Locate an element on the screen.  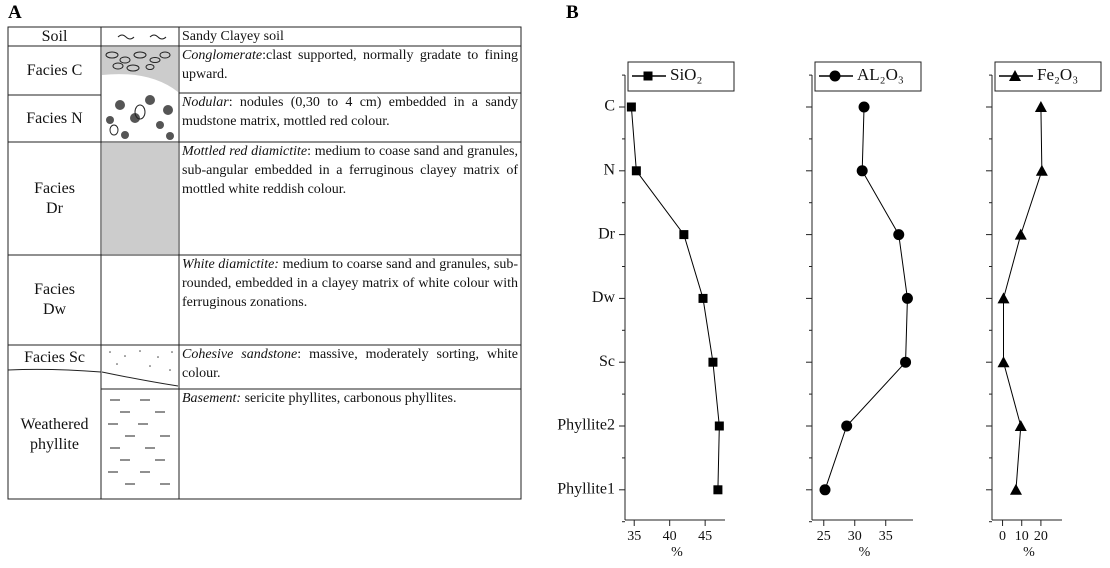
facies-cell: Weathered phyllite is located at coordinates (54, 434).